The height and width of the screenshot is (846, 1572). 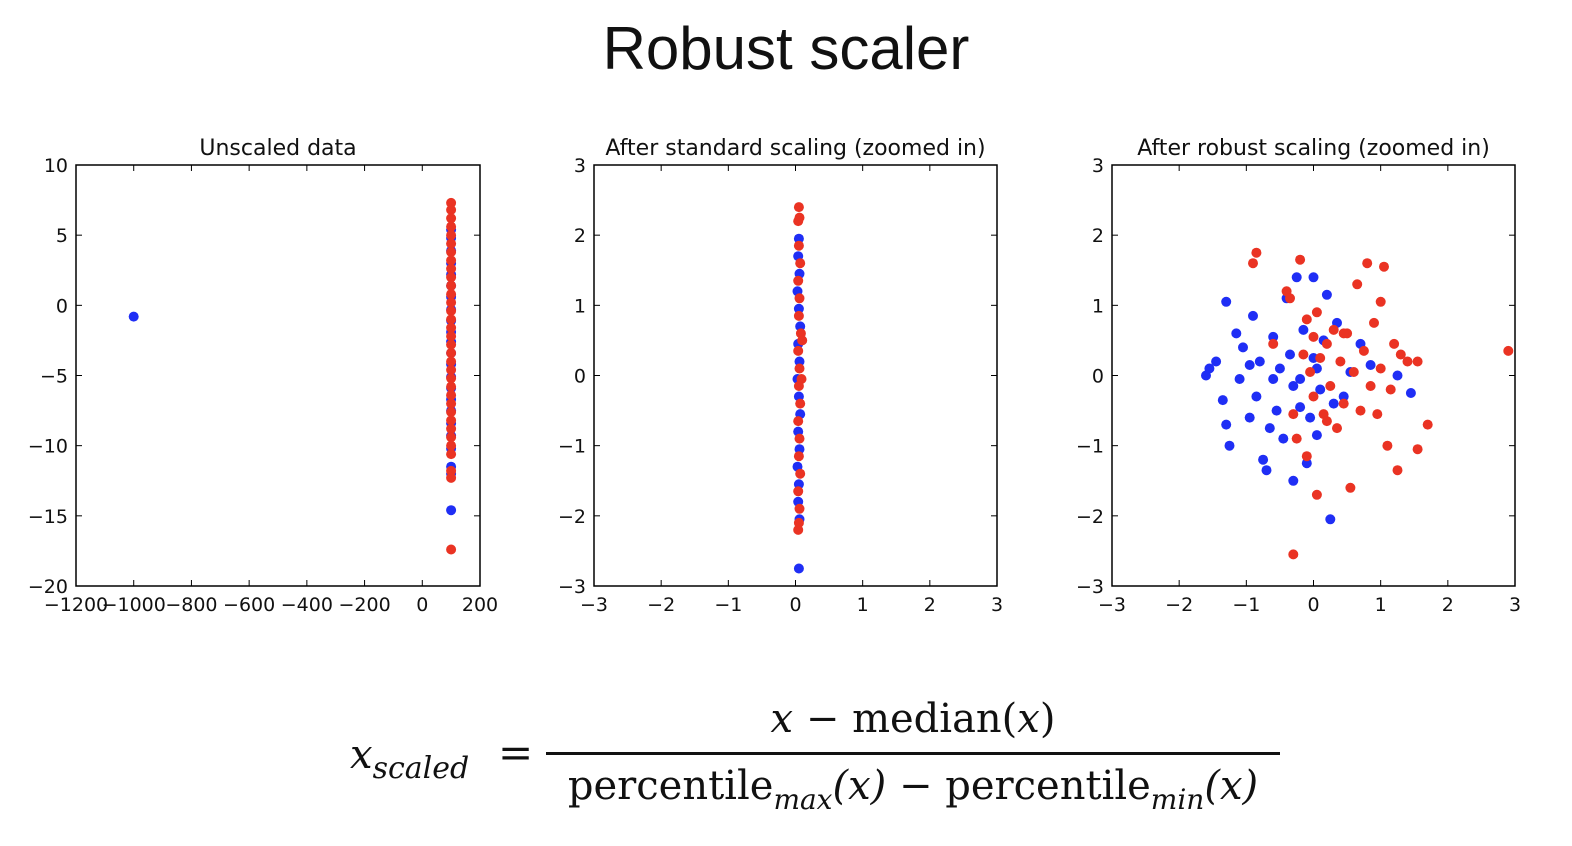 I want to click on formula-num-minus: −, so click(x=822, y=719).